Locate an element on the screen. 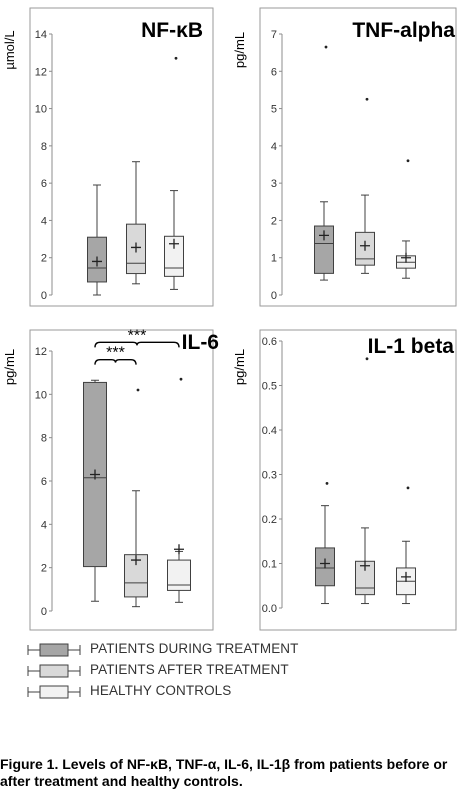 This screenshot has width=472, height=801. y-axis-label-il1-beta: pg/mL is located at coordinates (239, 367).